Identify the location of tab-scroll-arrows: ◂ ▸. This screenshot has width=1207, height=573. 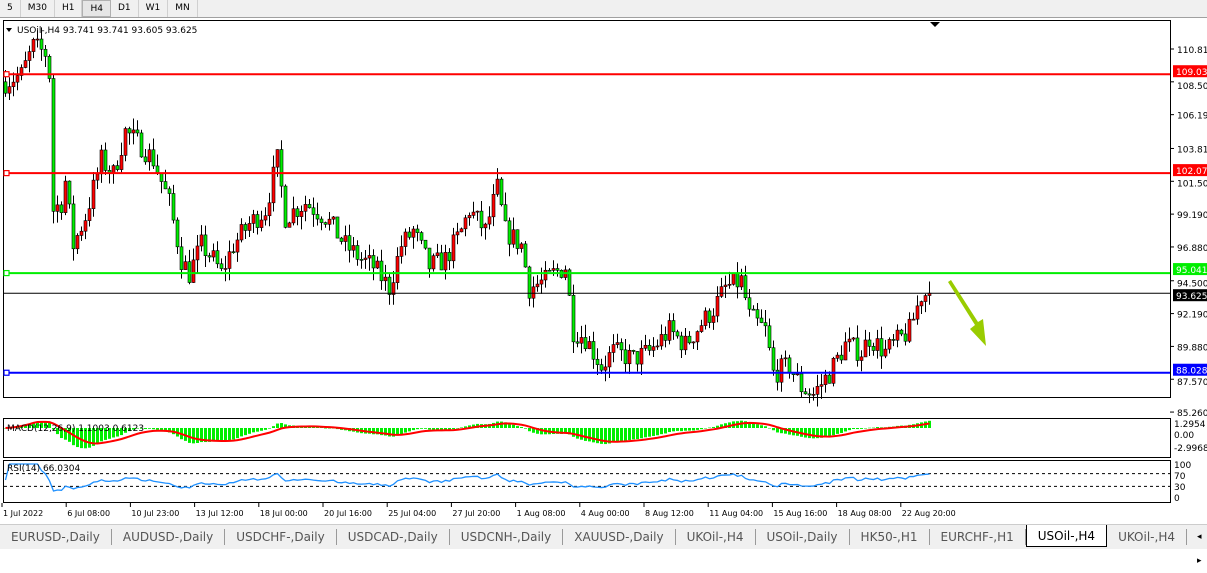
(1199, 549).